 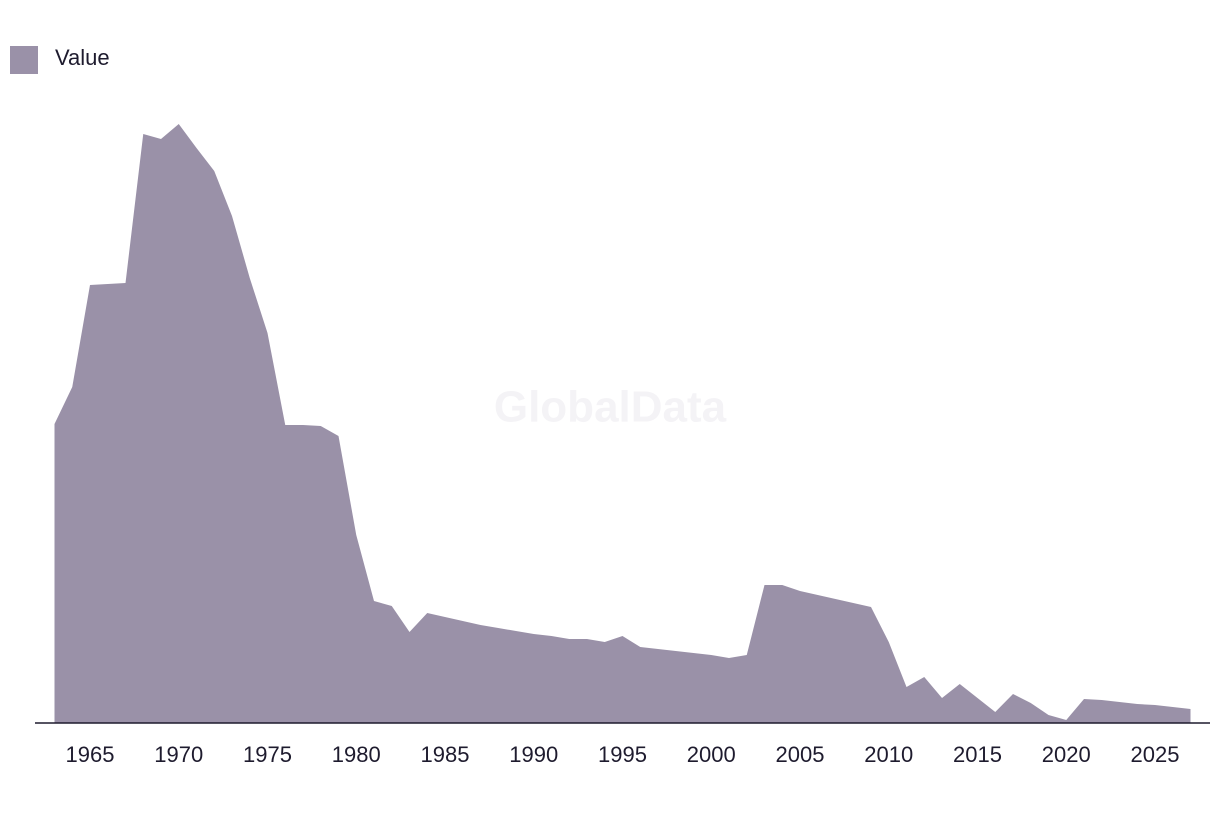 What do you see at coordinates (24, 60) in the screenshot?
I see `legend-swatch` at bounding box center [24, 60].